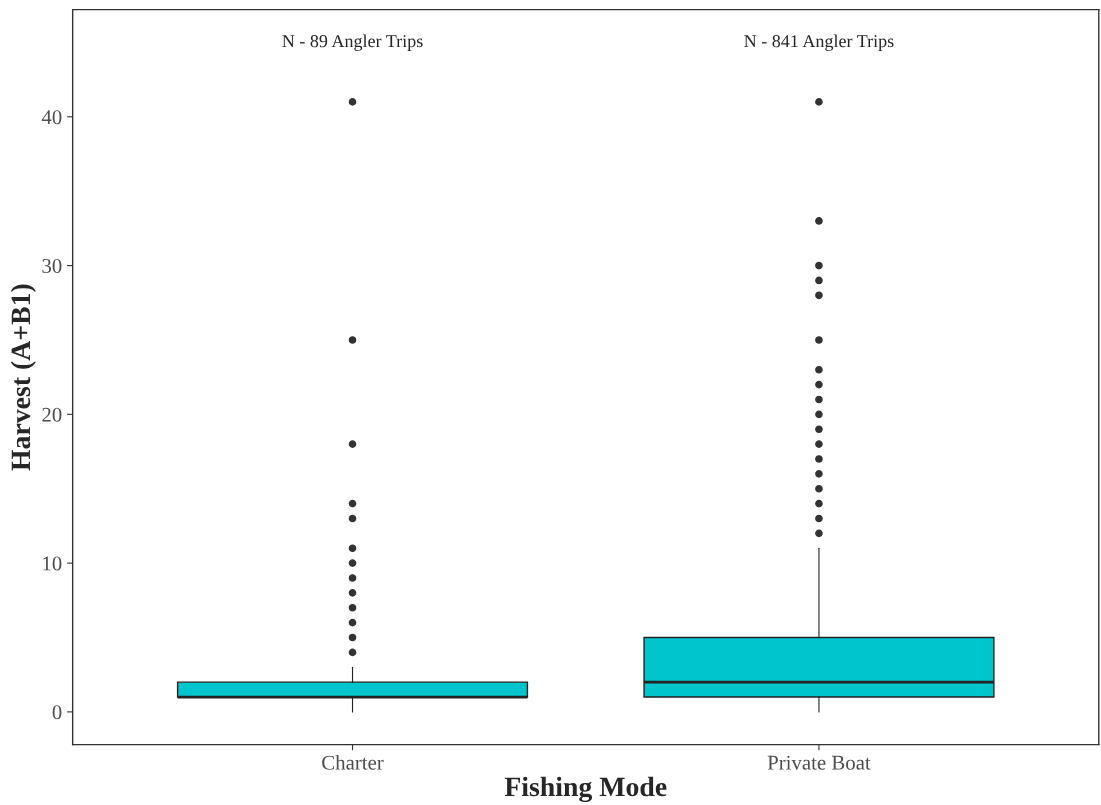  Describe the element at coordinates (585, 789) in the screenshot. I see `x-axis-title: Fishing Mode` at that location.